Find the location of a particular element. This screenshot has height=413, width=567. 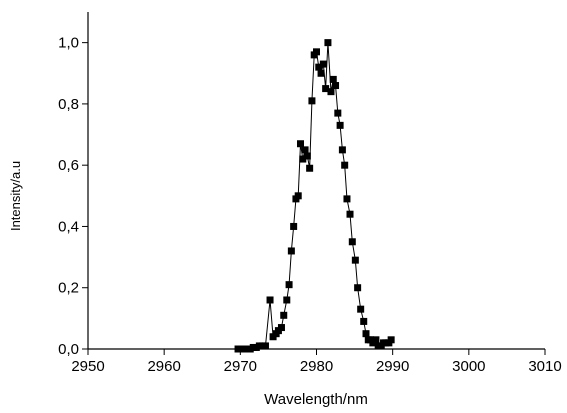

x-tick-label: 3010 is located at coordinates (544, 366).